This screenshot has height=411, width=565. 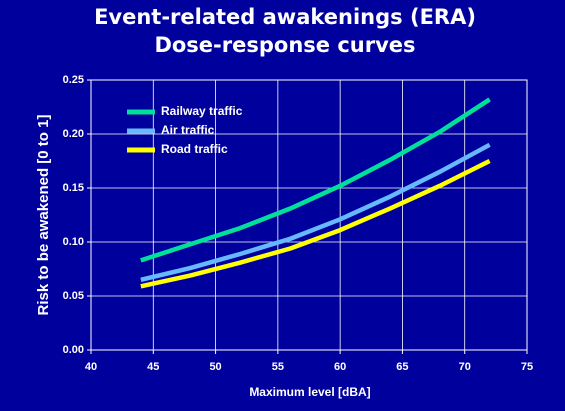 What do you see at coordinates (73, 296) in the screenshot?
I see `y-tick-label: 0.05` at bounding box center [73, 296].